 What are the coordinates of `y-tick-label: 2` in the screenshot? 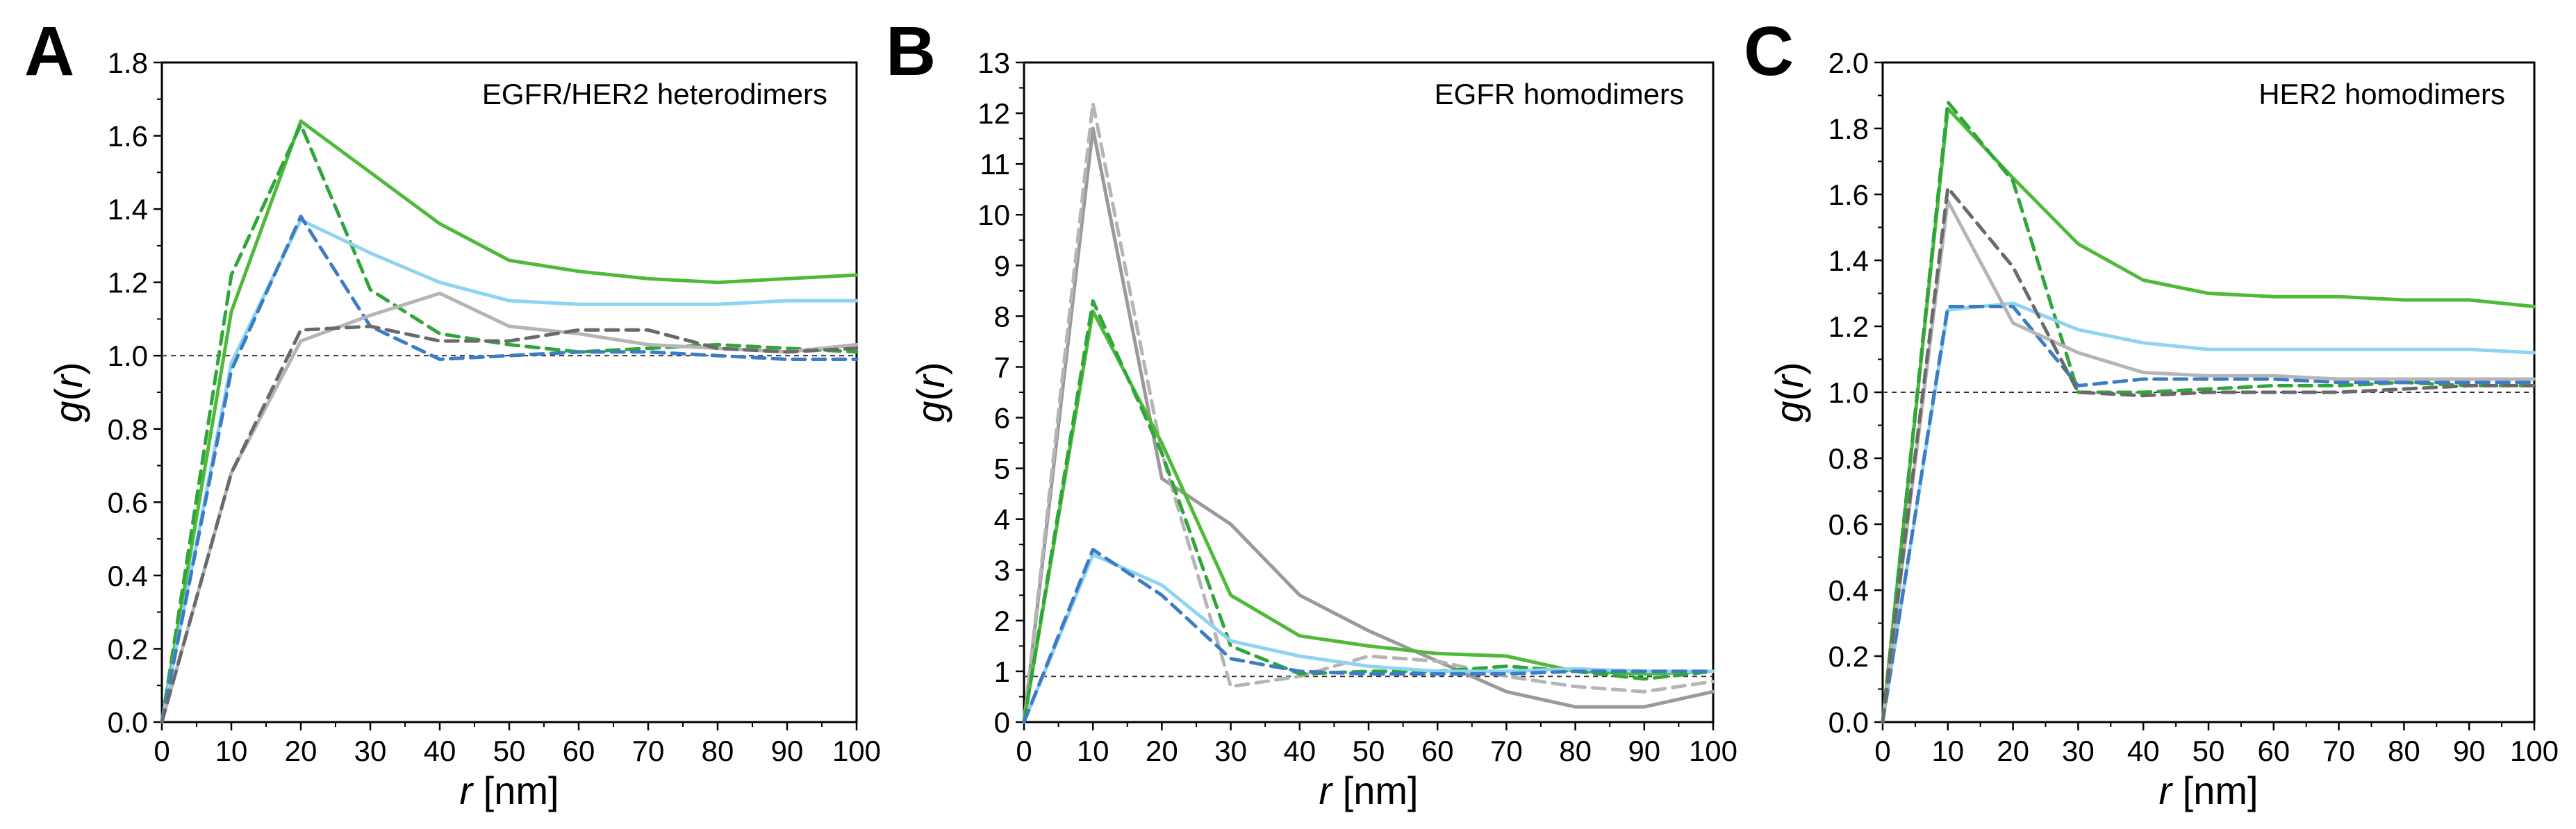 It's located at (1002, 621).